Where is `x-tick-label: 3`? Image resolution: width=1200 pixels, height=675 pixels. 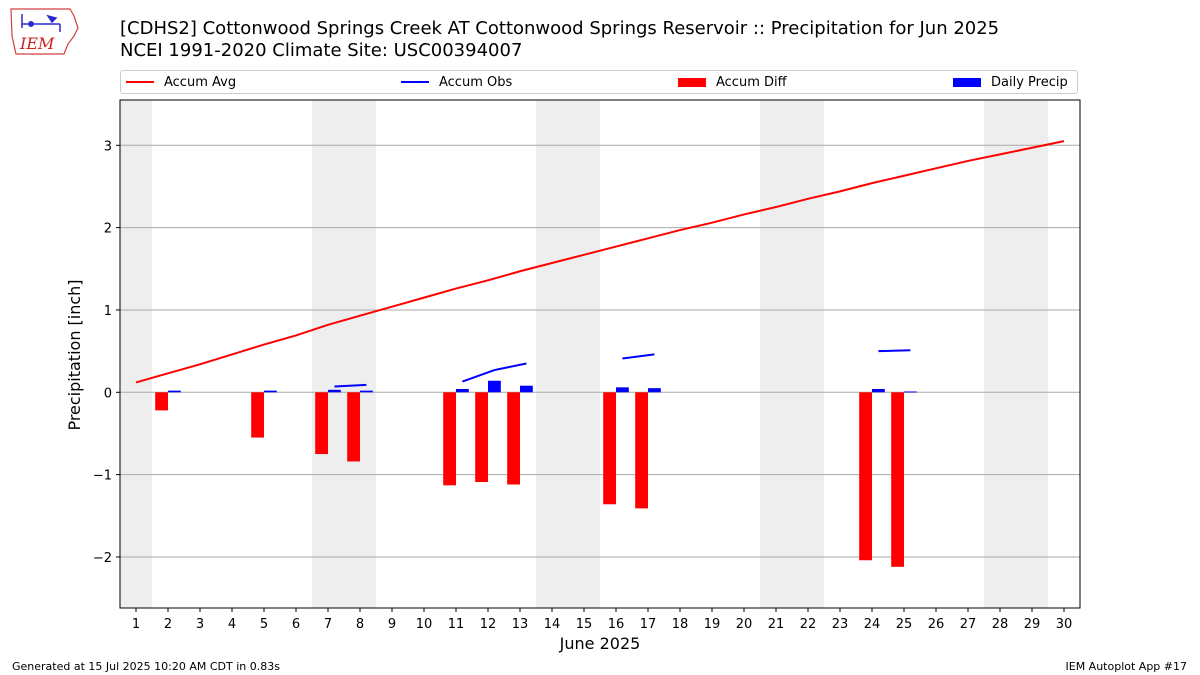 x-tick-label: 3 is located at coordinates (200, 624).